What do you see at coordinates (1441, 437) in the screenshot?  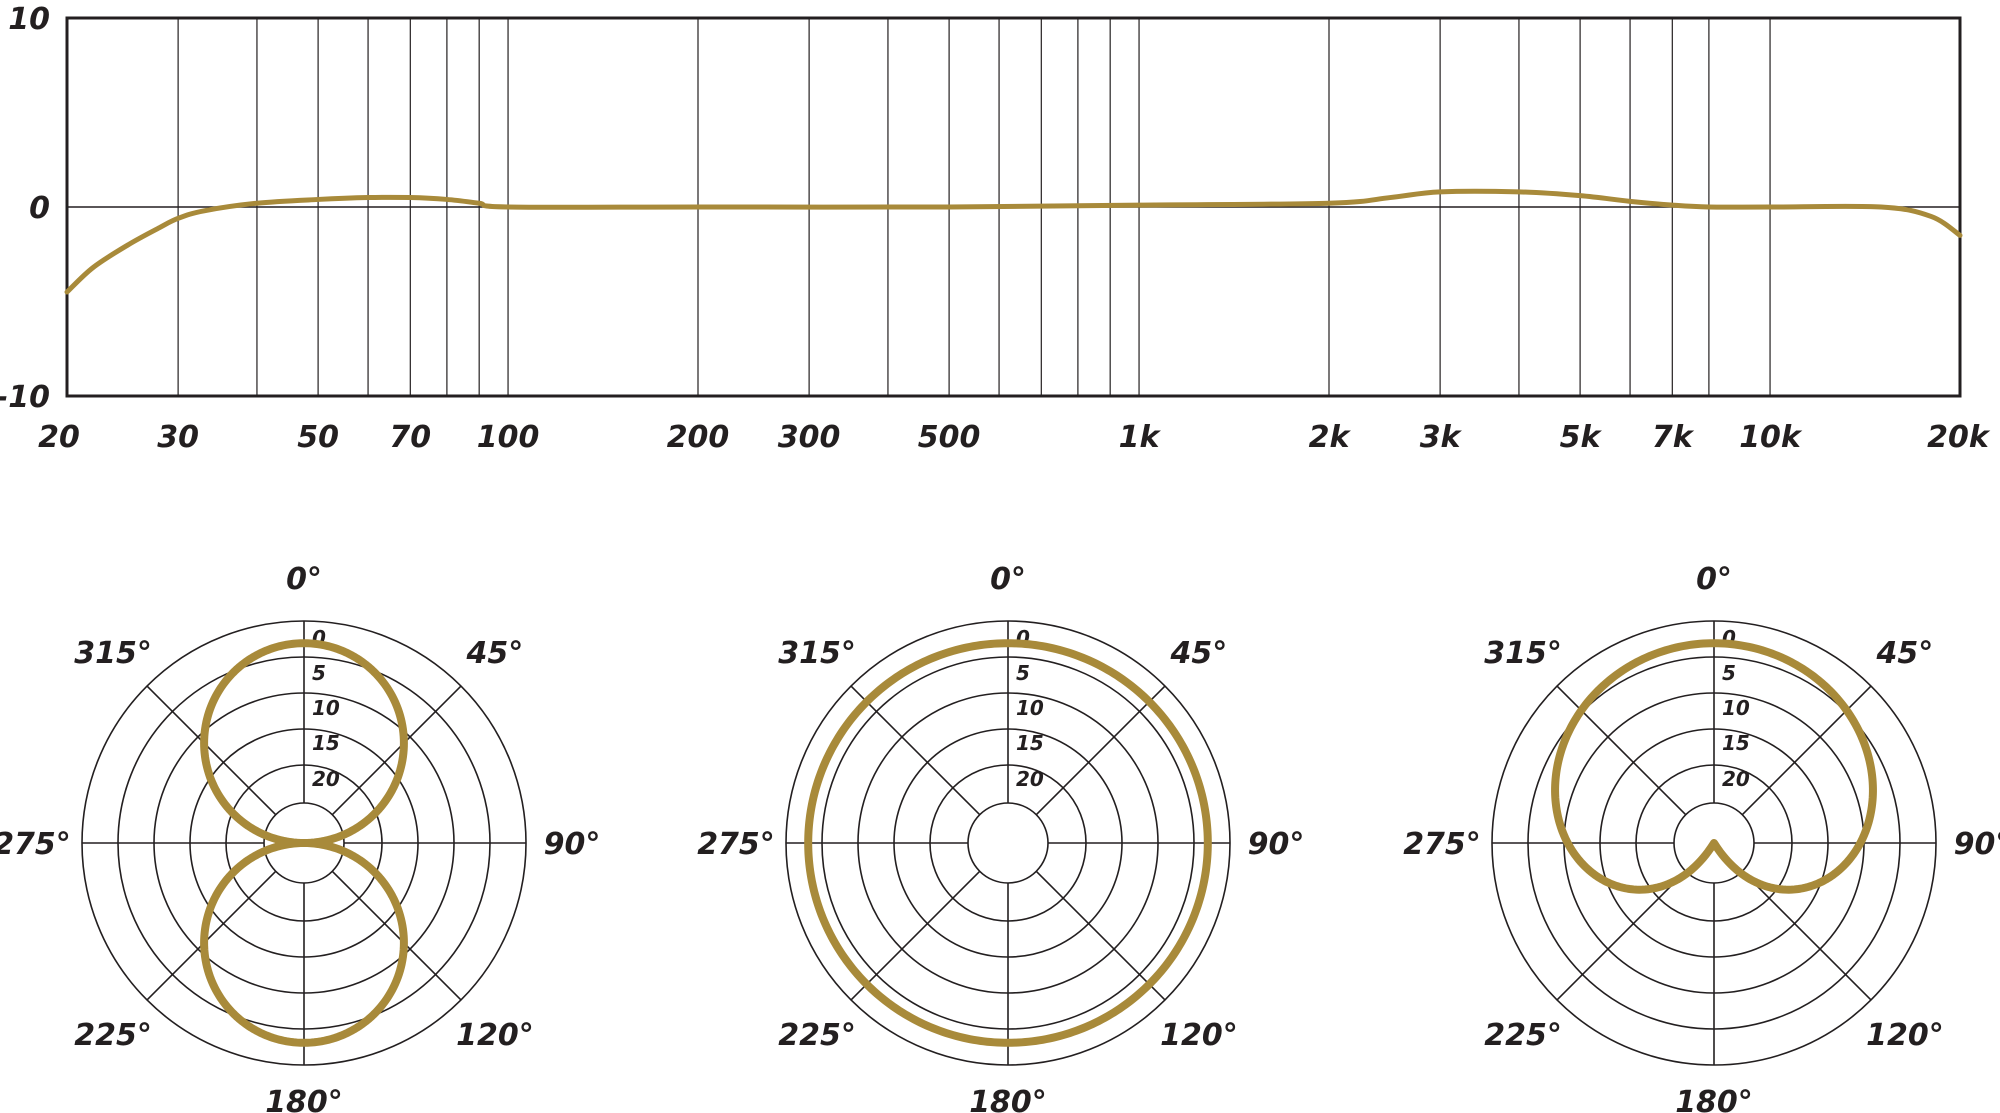 I see `x-tick-label: 3k` at bounding box center [1441, 437].